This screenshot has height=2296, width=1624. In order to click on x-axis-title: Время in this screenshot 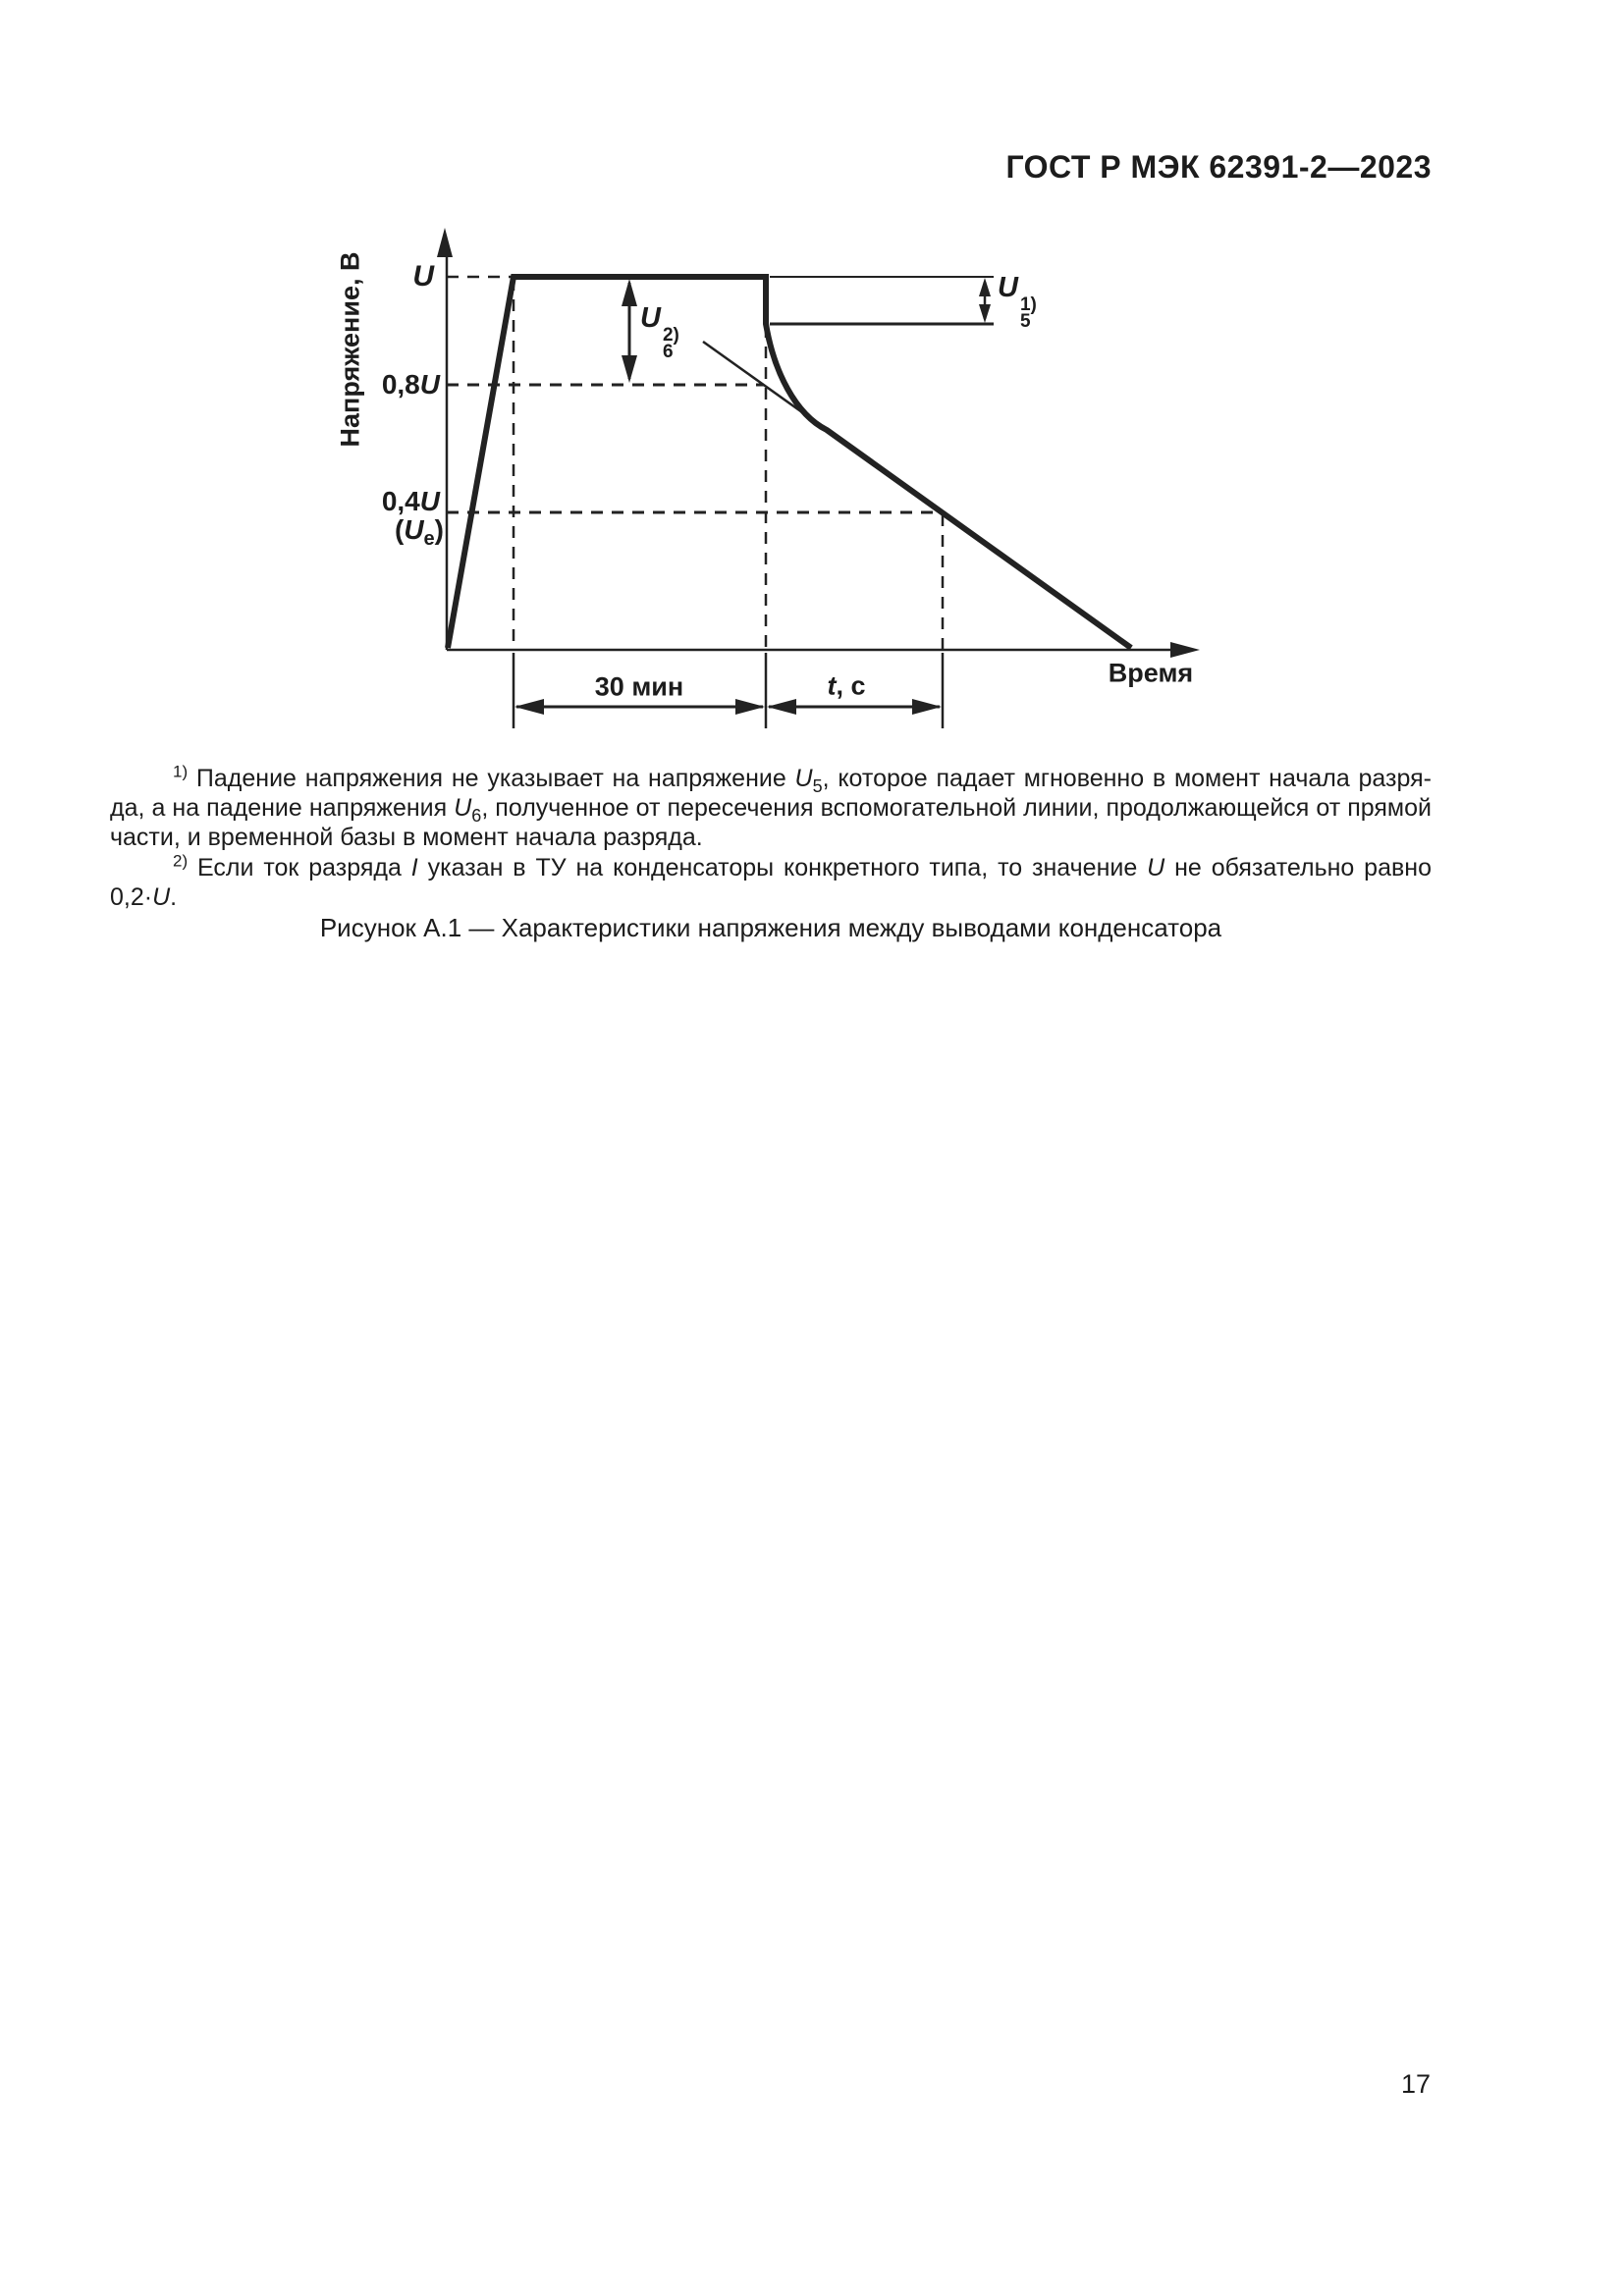, I will do `click(1151, 673)`.